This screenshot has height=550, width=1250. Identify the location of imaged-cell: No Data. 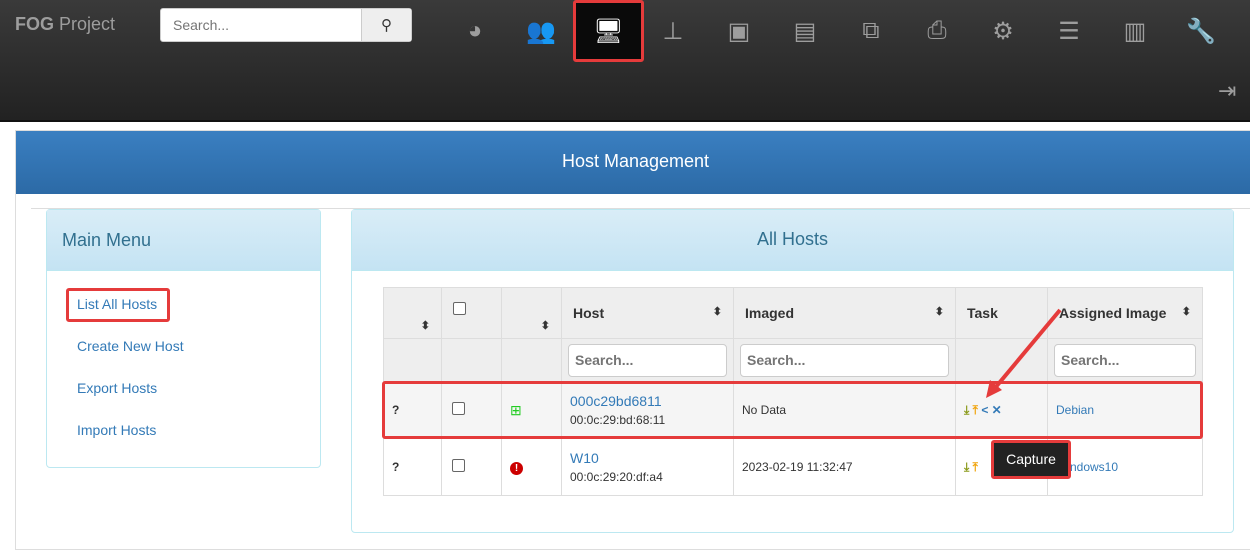
(844, 410).